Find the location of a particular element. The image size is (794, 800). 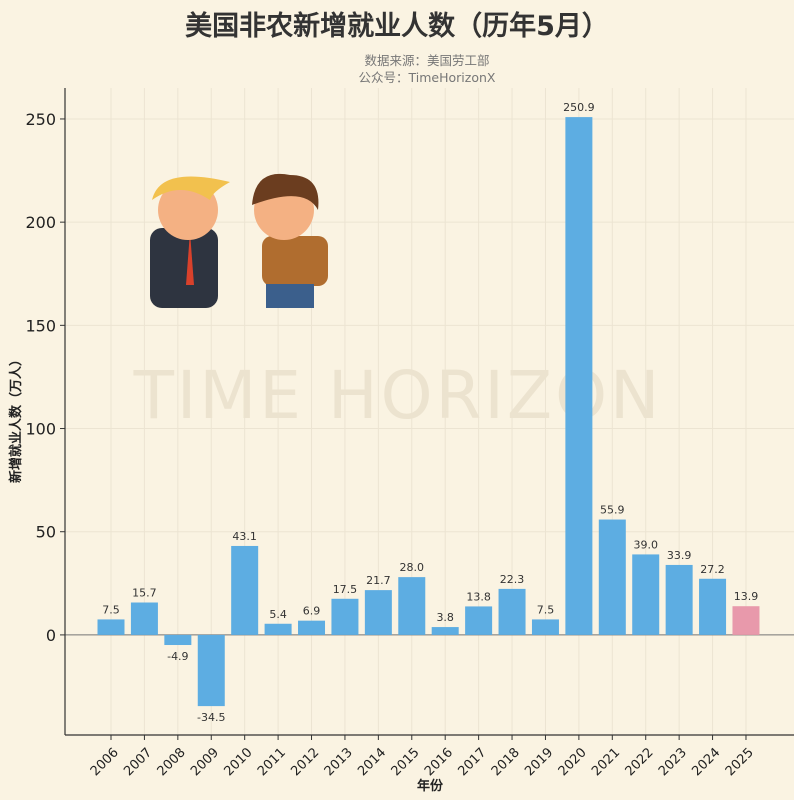

x-tick-label: 2011 is located at coordinates (272, 762).